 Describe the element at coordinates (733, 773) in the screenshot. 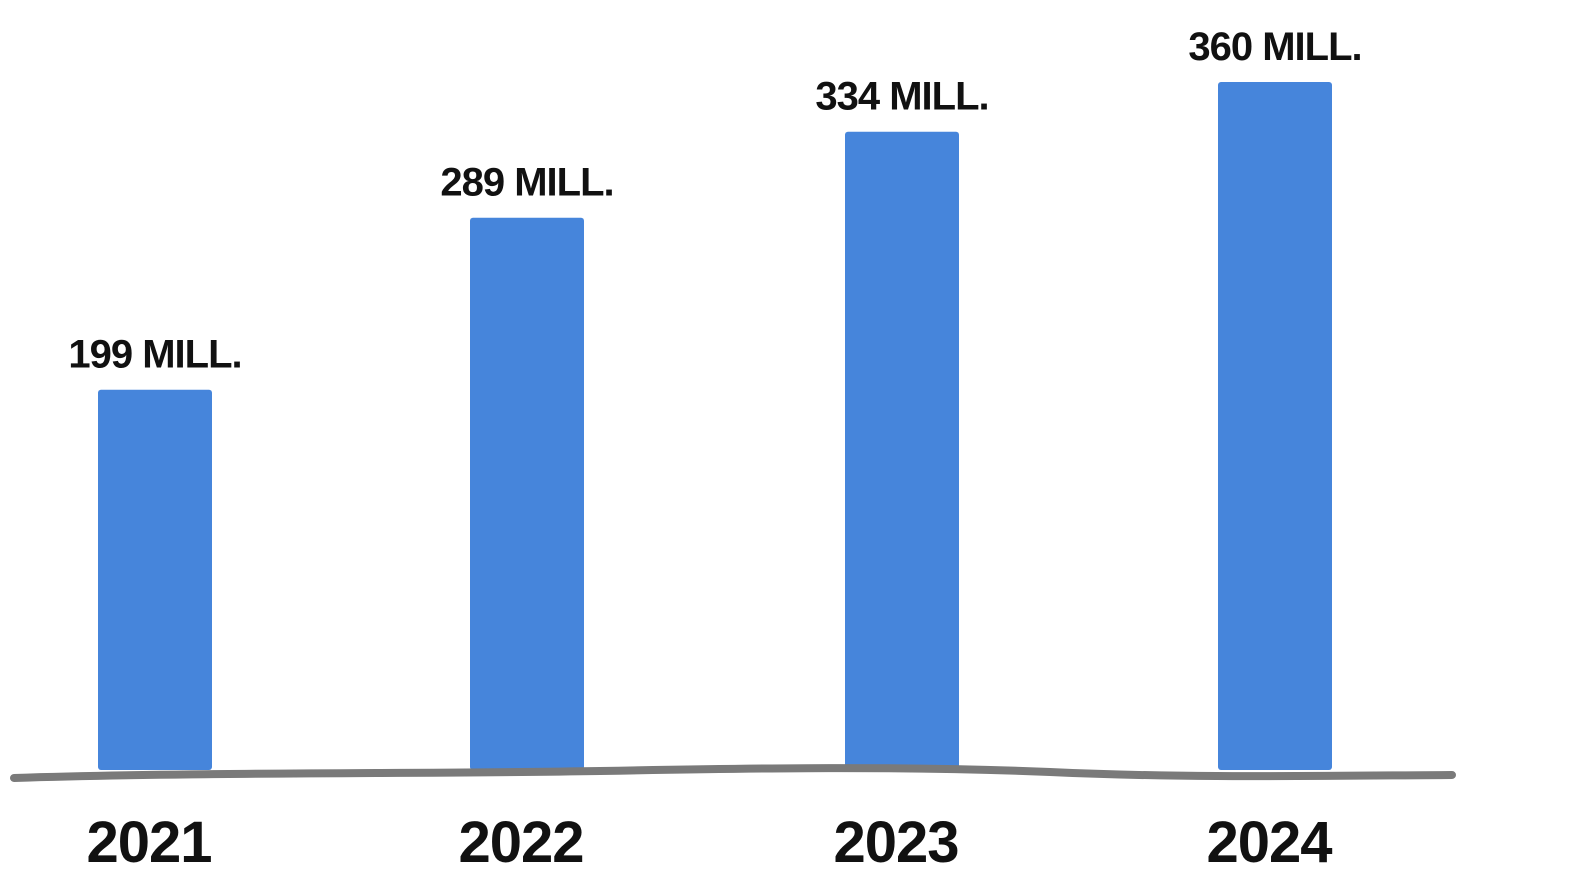

I see `x-axis-line` at that location.